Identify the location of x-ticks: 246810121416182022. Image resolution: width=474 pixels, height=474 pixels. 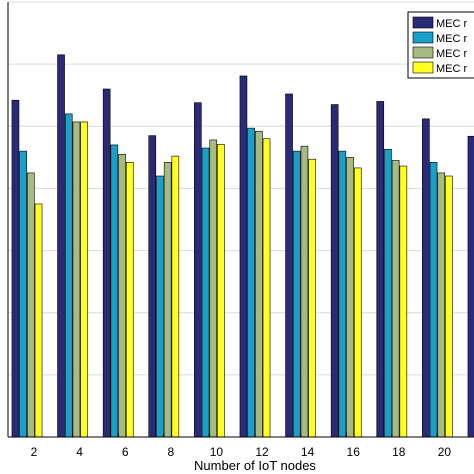
(239, 446).